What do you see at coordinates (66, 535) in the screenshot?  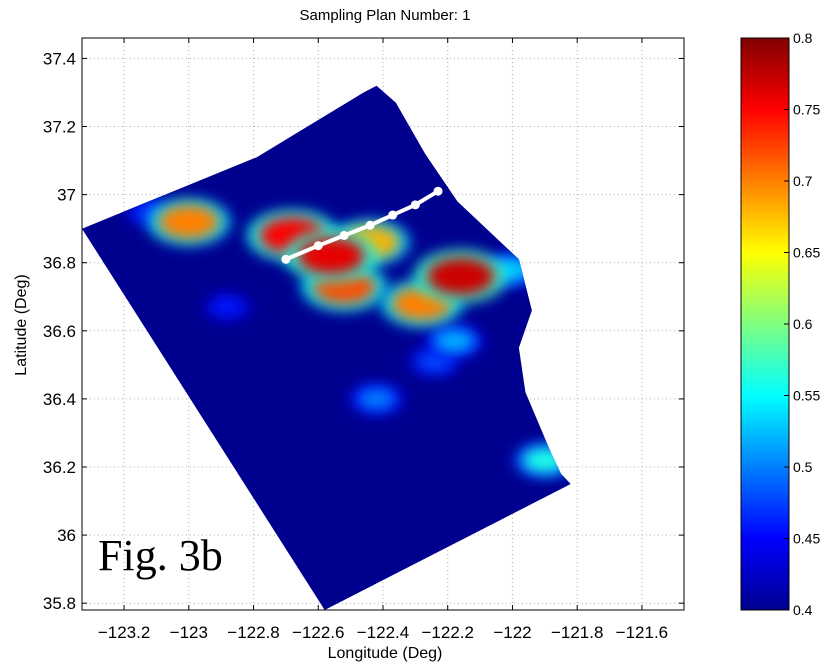 I see `y-tick-label: 36` at bounding box center [66, 535].